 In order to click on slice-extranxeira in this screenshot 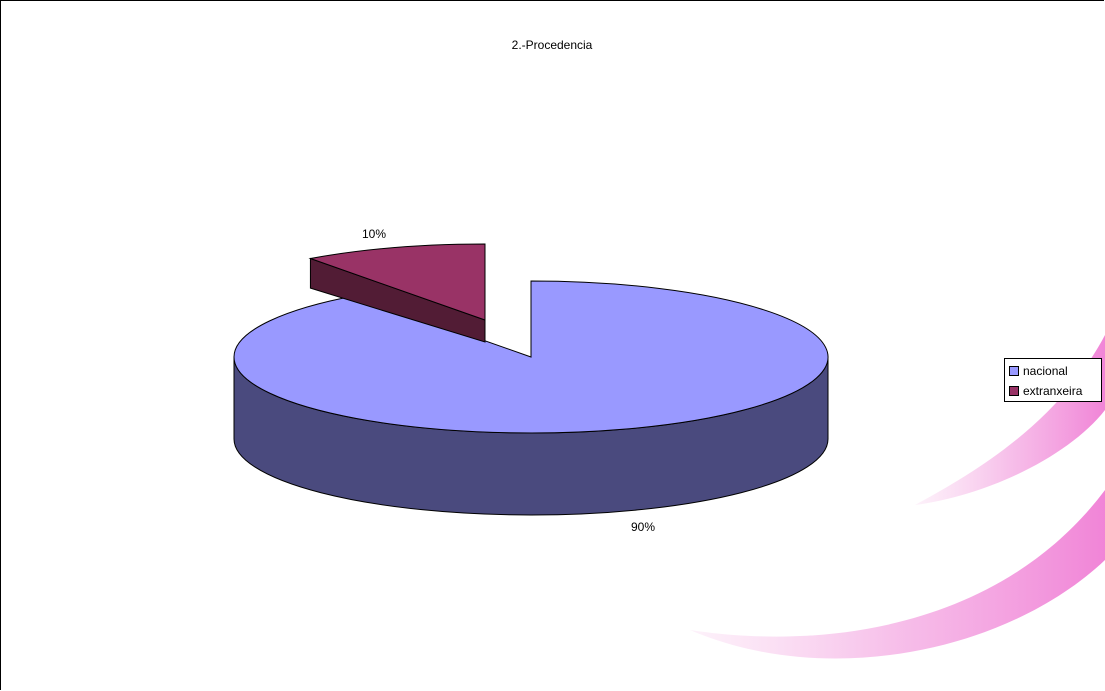, I will do `click(397, 282)`.